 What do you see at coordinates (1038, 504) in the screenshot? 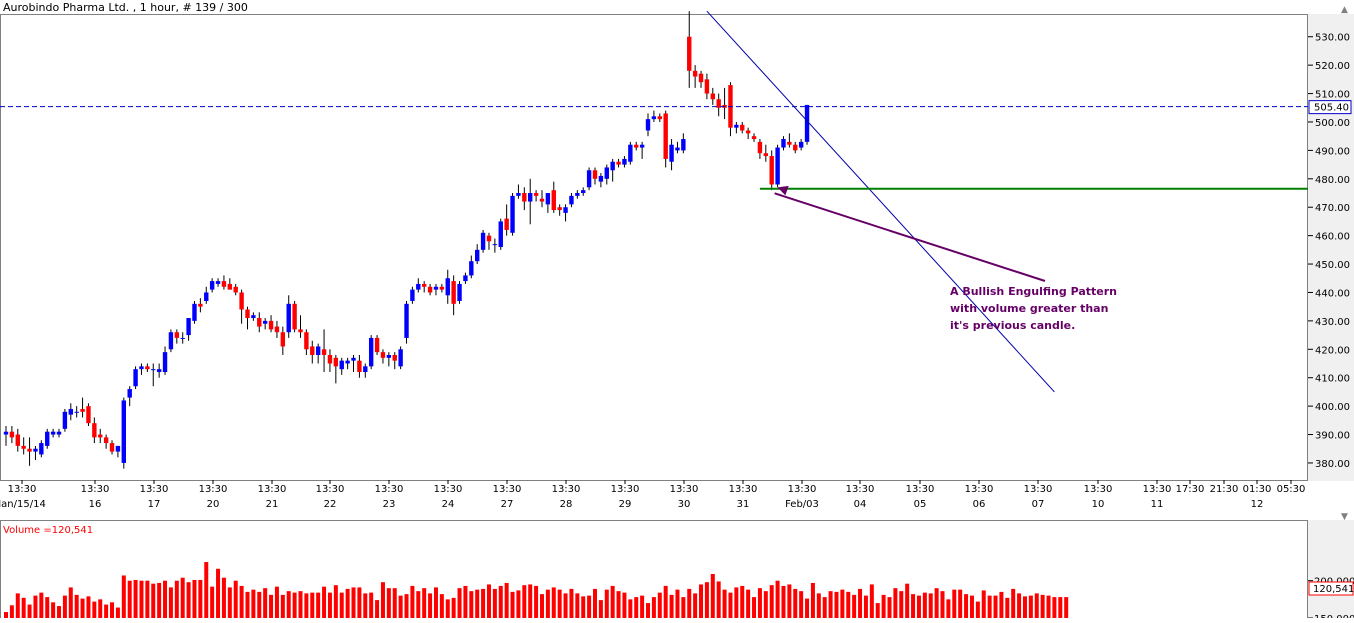
I see `date-tick-label: 07` at bounding box center [1038, 504].